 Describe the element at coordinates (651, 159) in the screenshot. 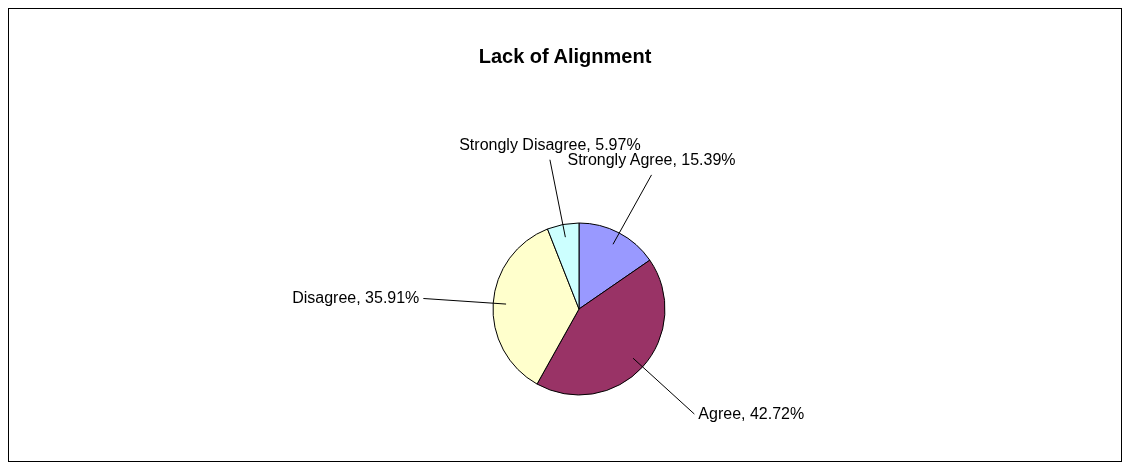

I see `slice-label: Strongly Agree, 15.39%` at that location.